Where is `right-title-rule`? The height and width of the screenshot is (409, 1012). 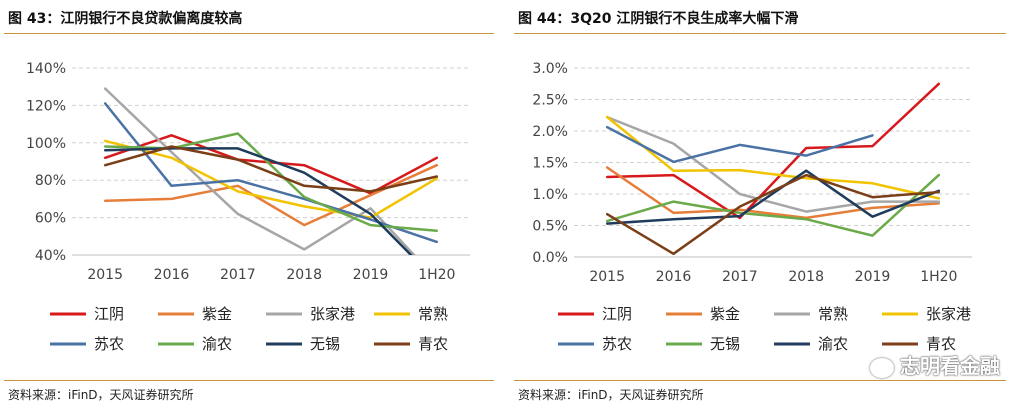
right-title-rule is located at coordinates (760, 33).